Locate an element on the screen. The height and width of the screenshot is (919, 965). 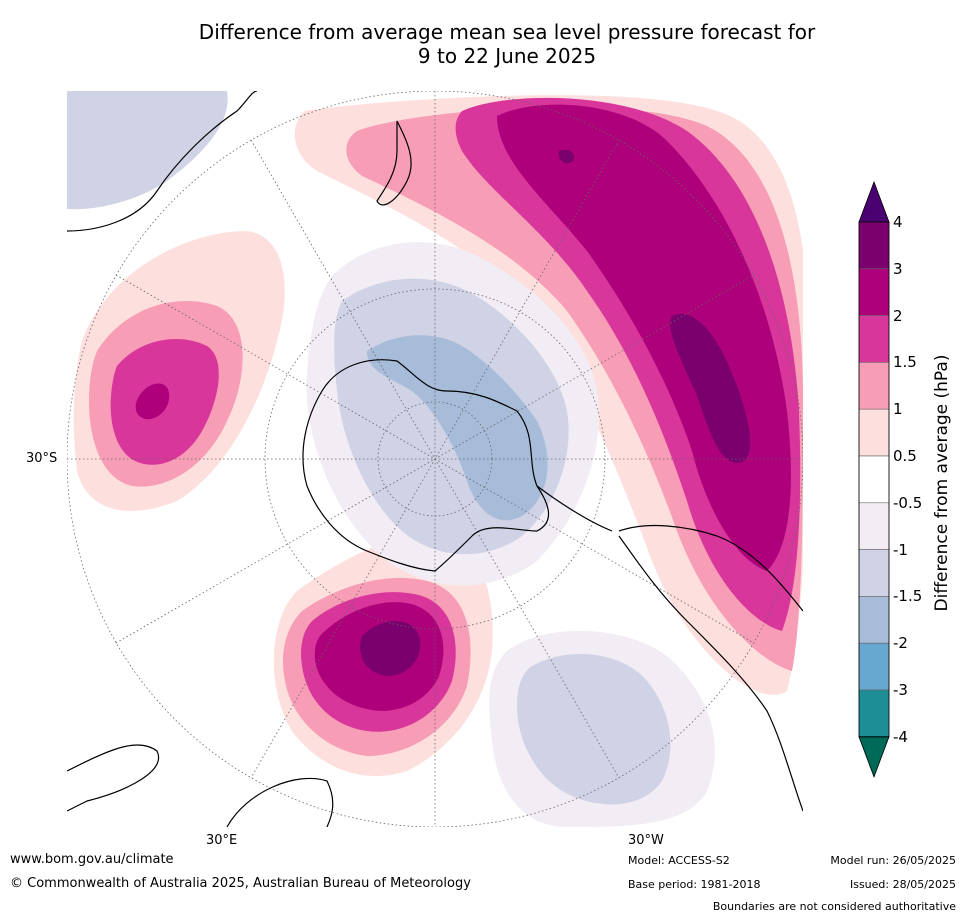
south-america-west-coast is located at coordinates (710, 673).